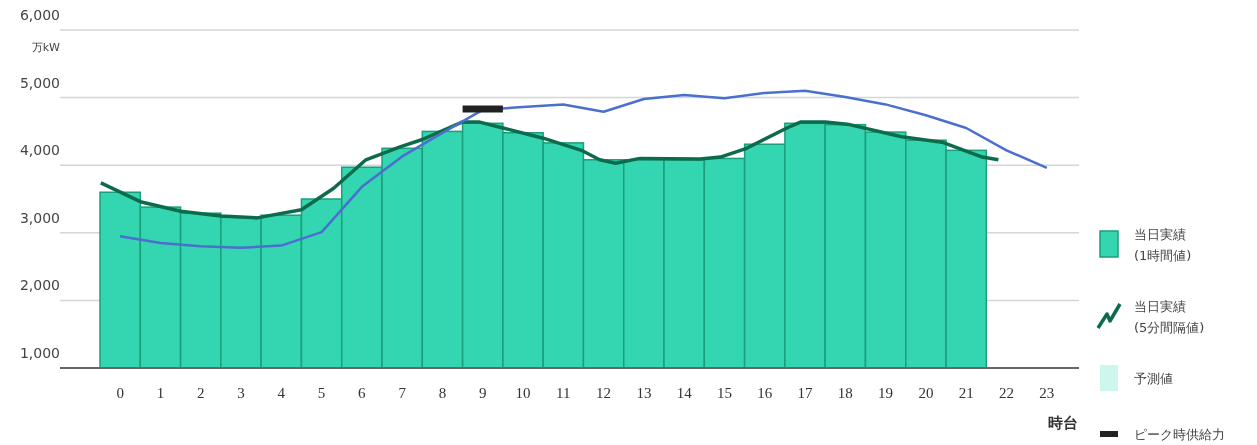 Image resolution: width=1257 pixels, height=445 pixels. Describe the element at coordinates (39, 15) in the screenshot. I see `y-tick-label: 6,000` at that location.